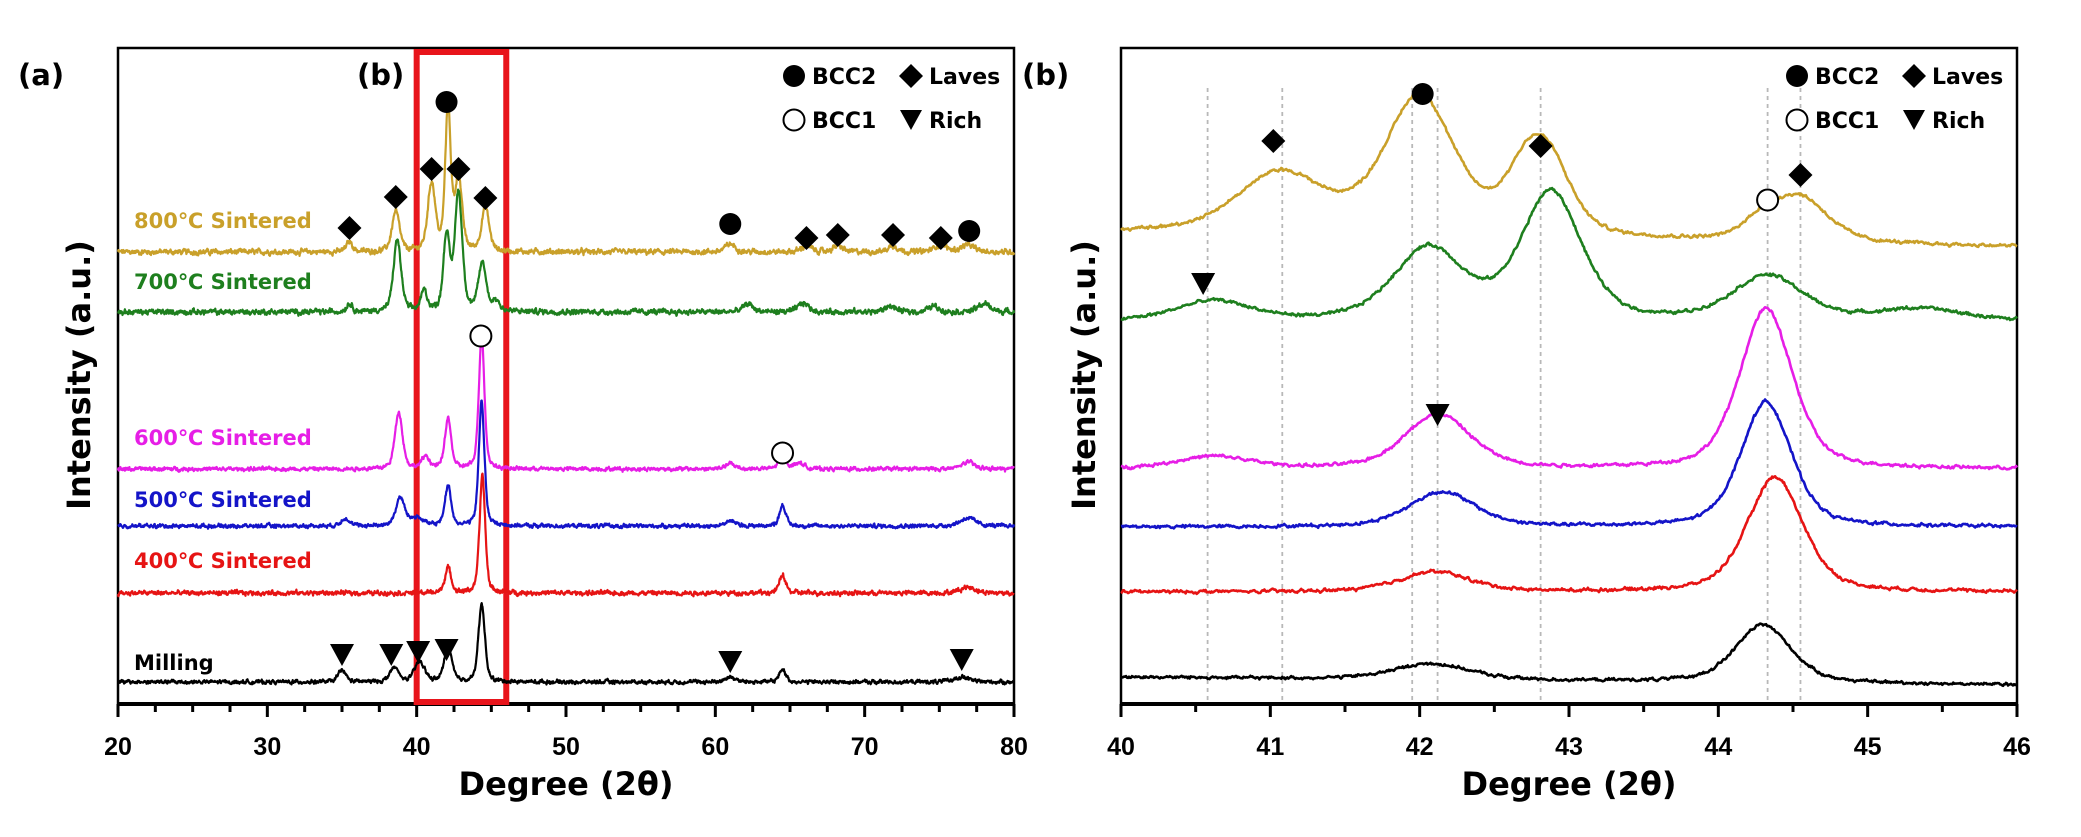 This screenshot has width=2081, height=837. I want to click on panel-a-legend, so click(852, 98).